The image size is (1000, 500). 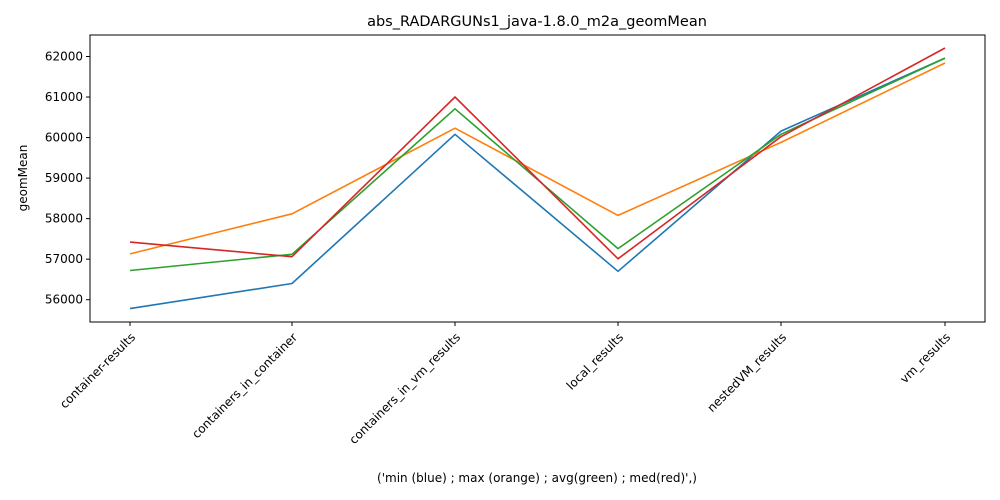 I want to click on y-axis-label: geomMean, so click(x=23, y=178).